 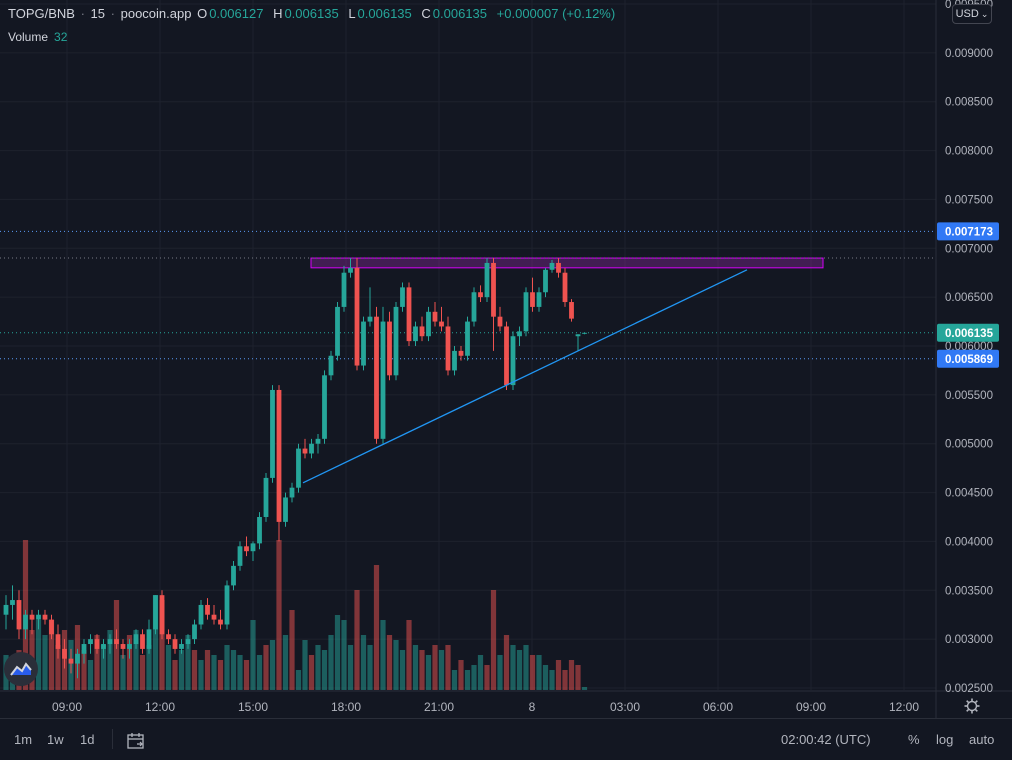 I want to click on auto-scale-toggle: auto, so click(x=982, y=739).